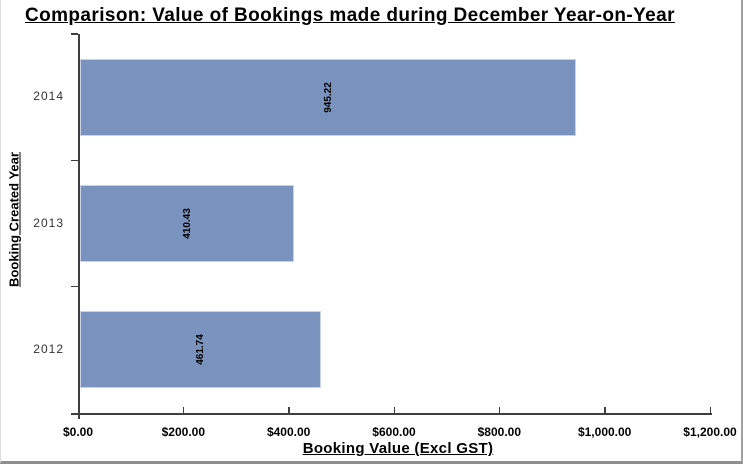 The width and height of the screenshot is (743, 464). What do you see at coordinates (710, 432) in the screenshot?
I see `x-tick-label: $1,200.00` at bounding box center [710, 432].